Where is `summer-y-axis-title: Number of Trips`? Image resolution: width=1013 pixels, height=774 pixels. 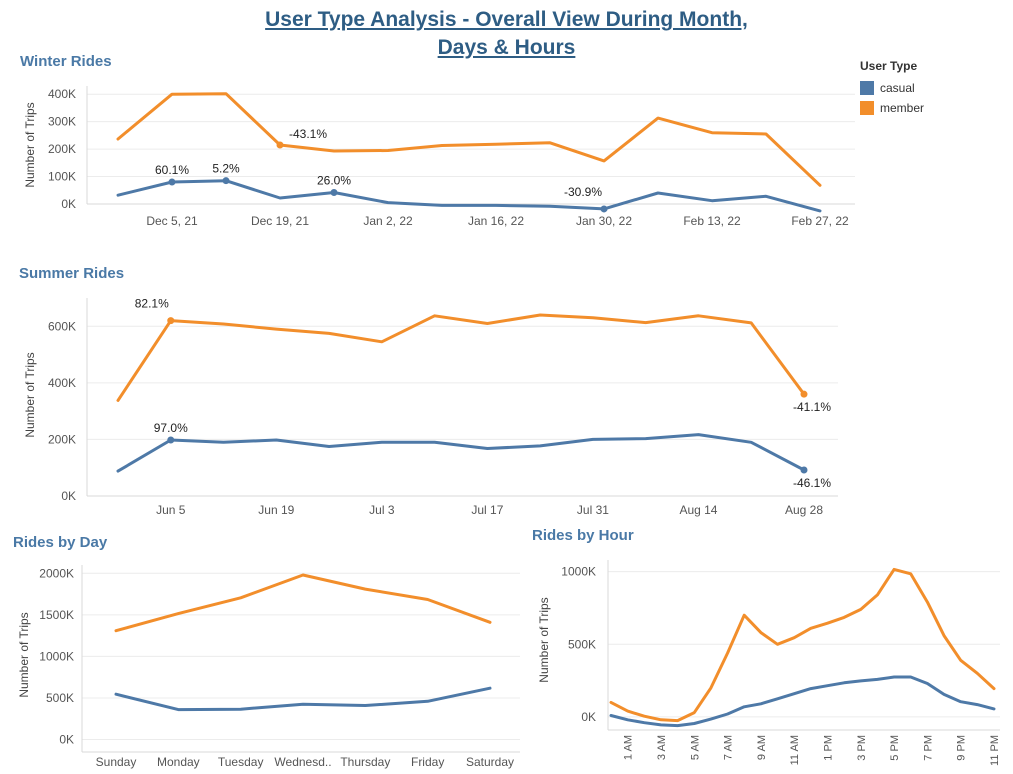
summer-y-axis-title: Number of Trips is located at coordinates (30, 394).